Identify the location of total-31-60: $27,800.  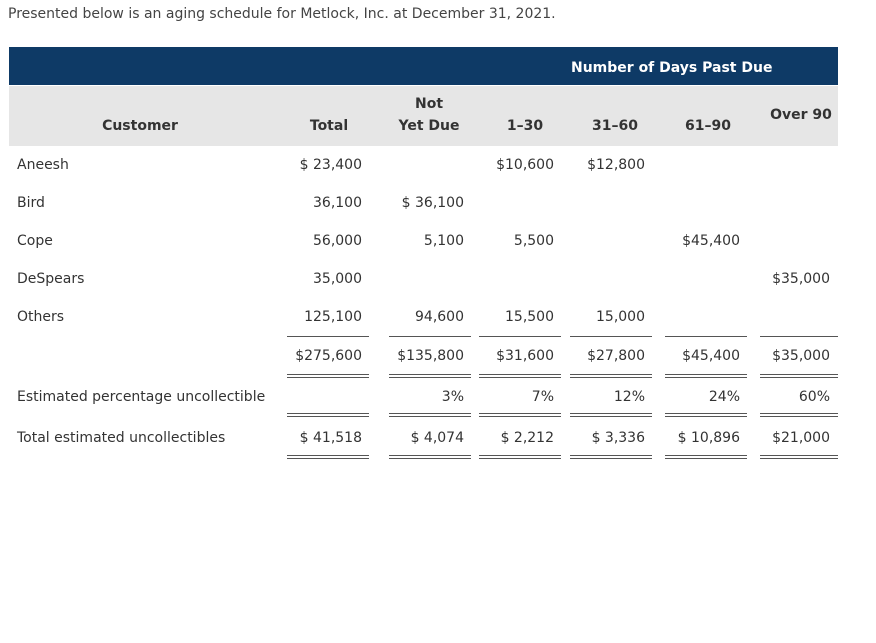
(616, 356).